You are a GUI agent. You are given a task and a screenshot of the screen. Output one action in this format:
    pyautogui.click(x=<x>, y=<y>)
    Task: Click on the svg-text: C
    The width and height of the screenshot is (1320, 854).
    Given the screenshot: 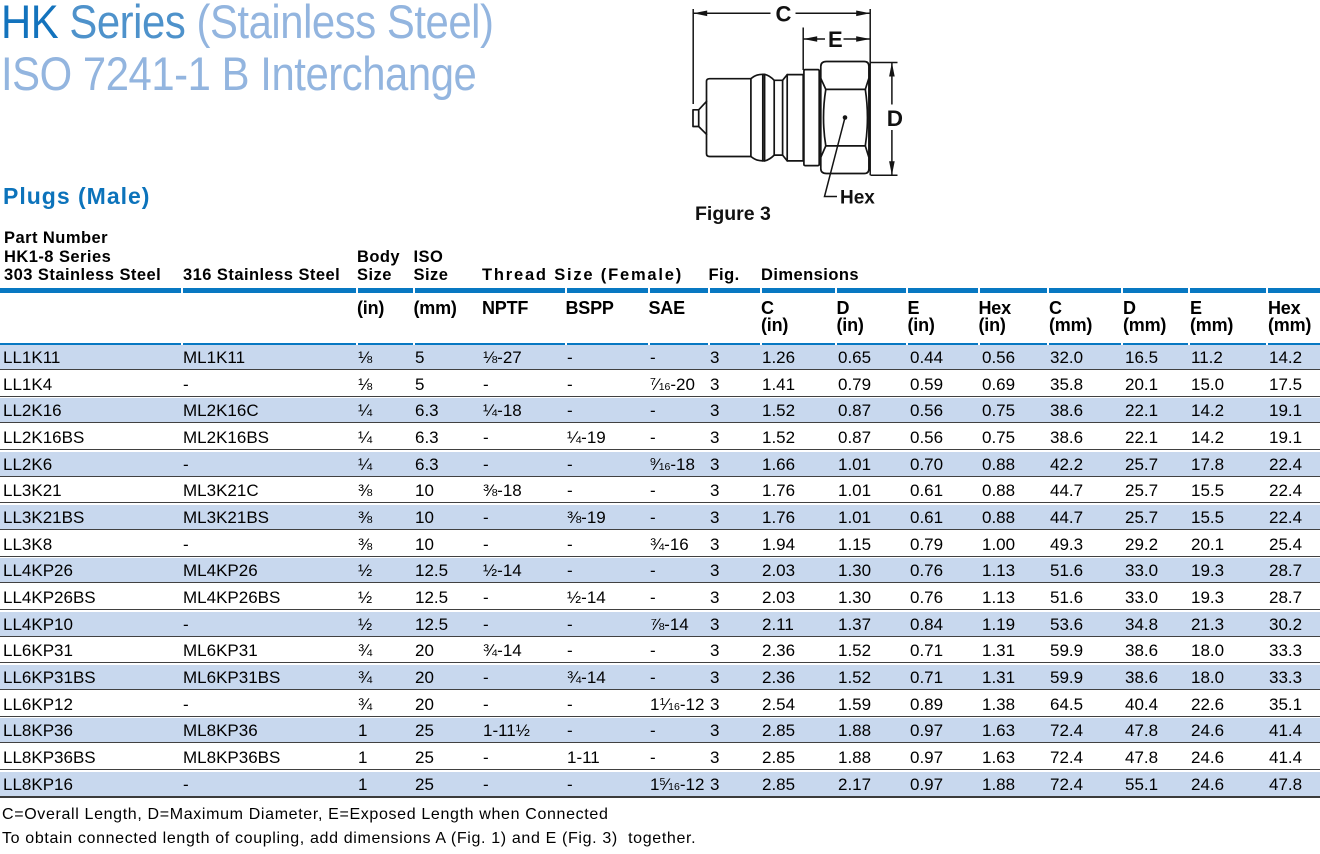 What is the action you would take?
    pyautogui.click(x=784, y=14)
    